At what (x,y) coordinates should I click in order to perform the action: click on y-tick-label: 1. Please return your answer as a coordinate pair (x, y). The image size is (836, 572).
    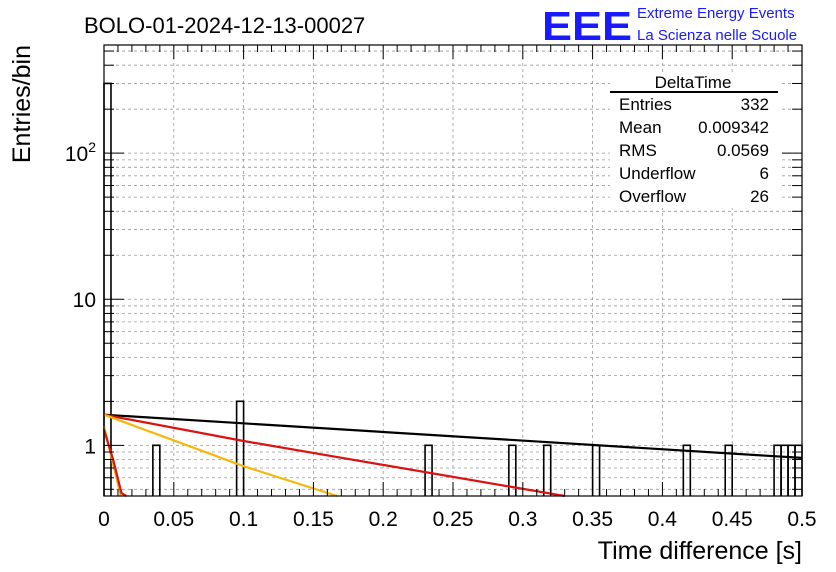
    Looking at the image, I should click on (90, 446).